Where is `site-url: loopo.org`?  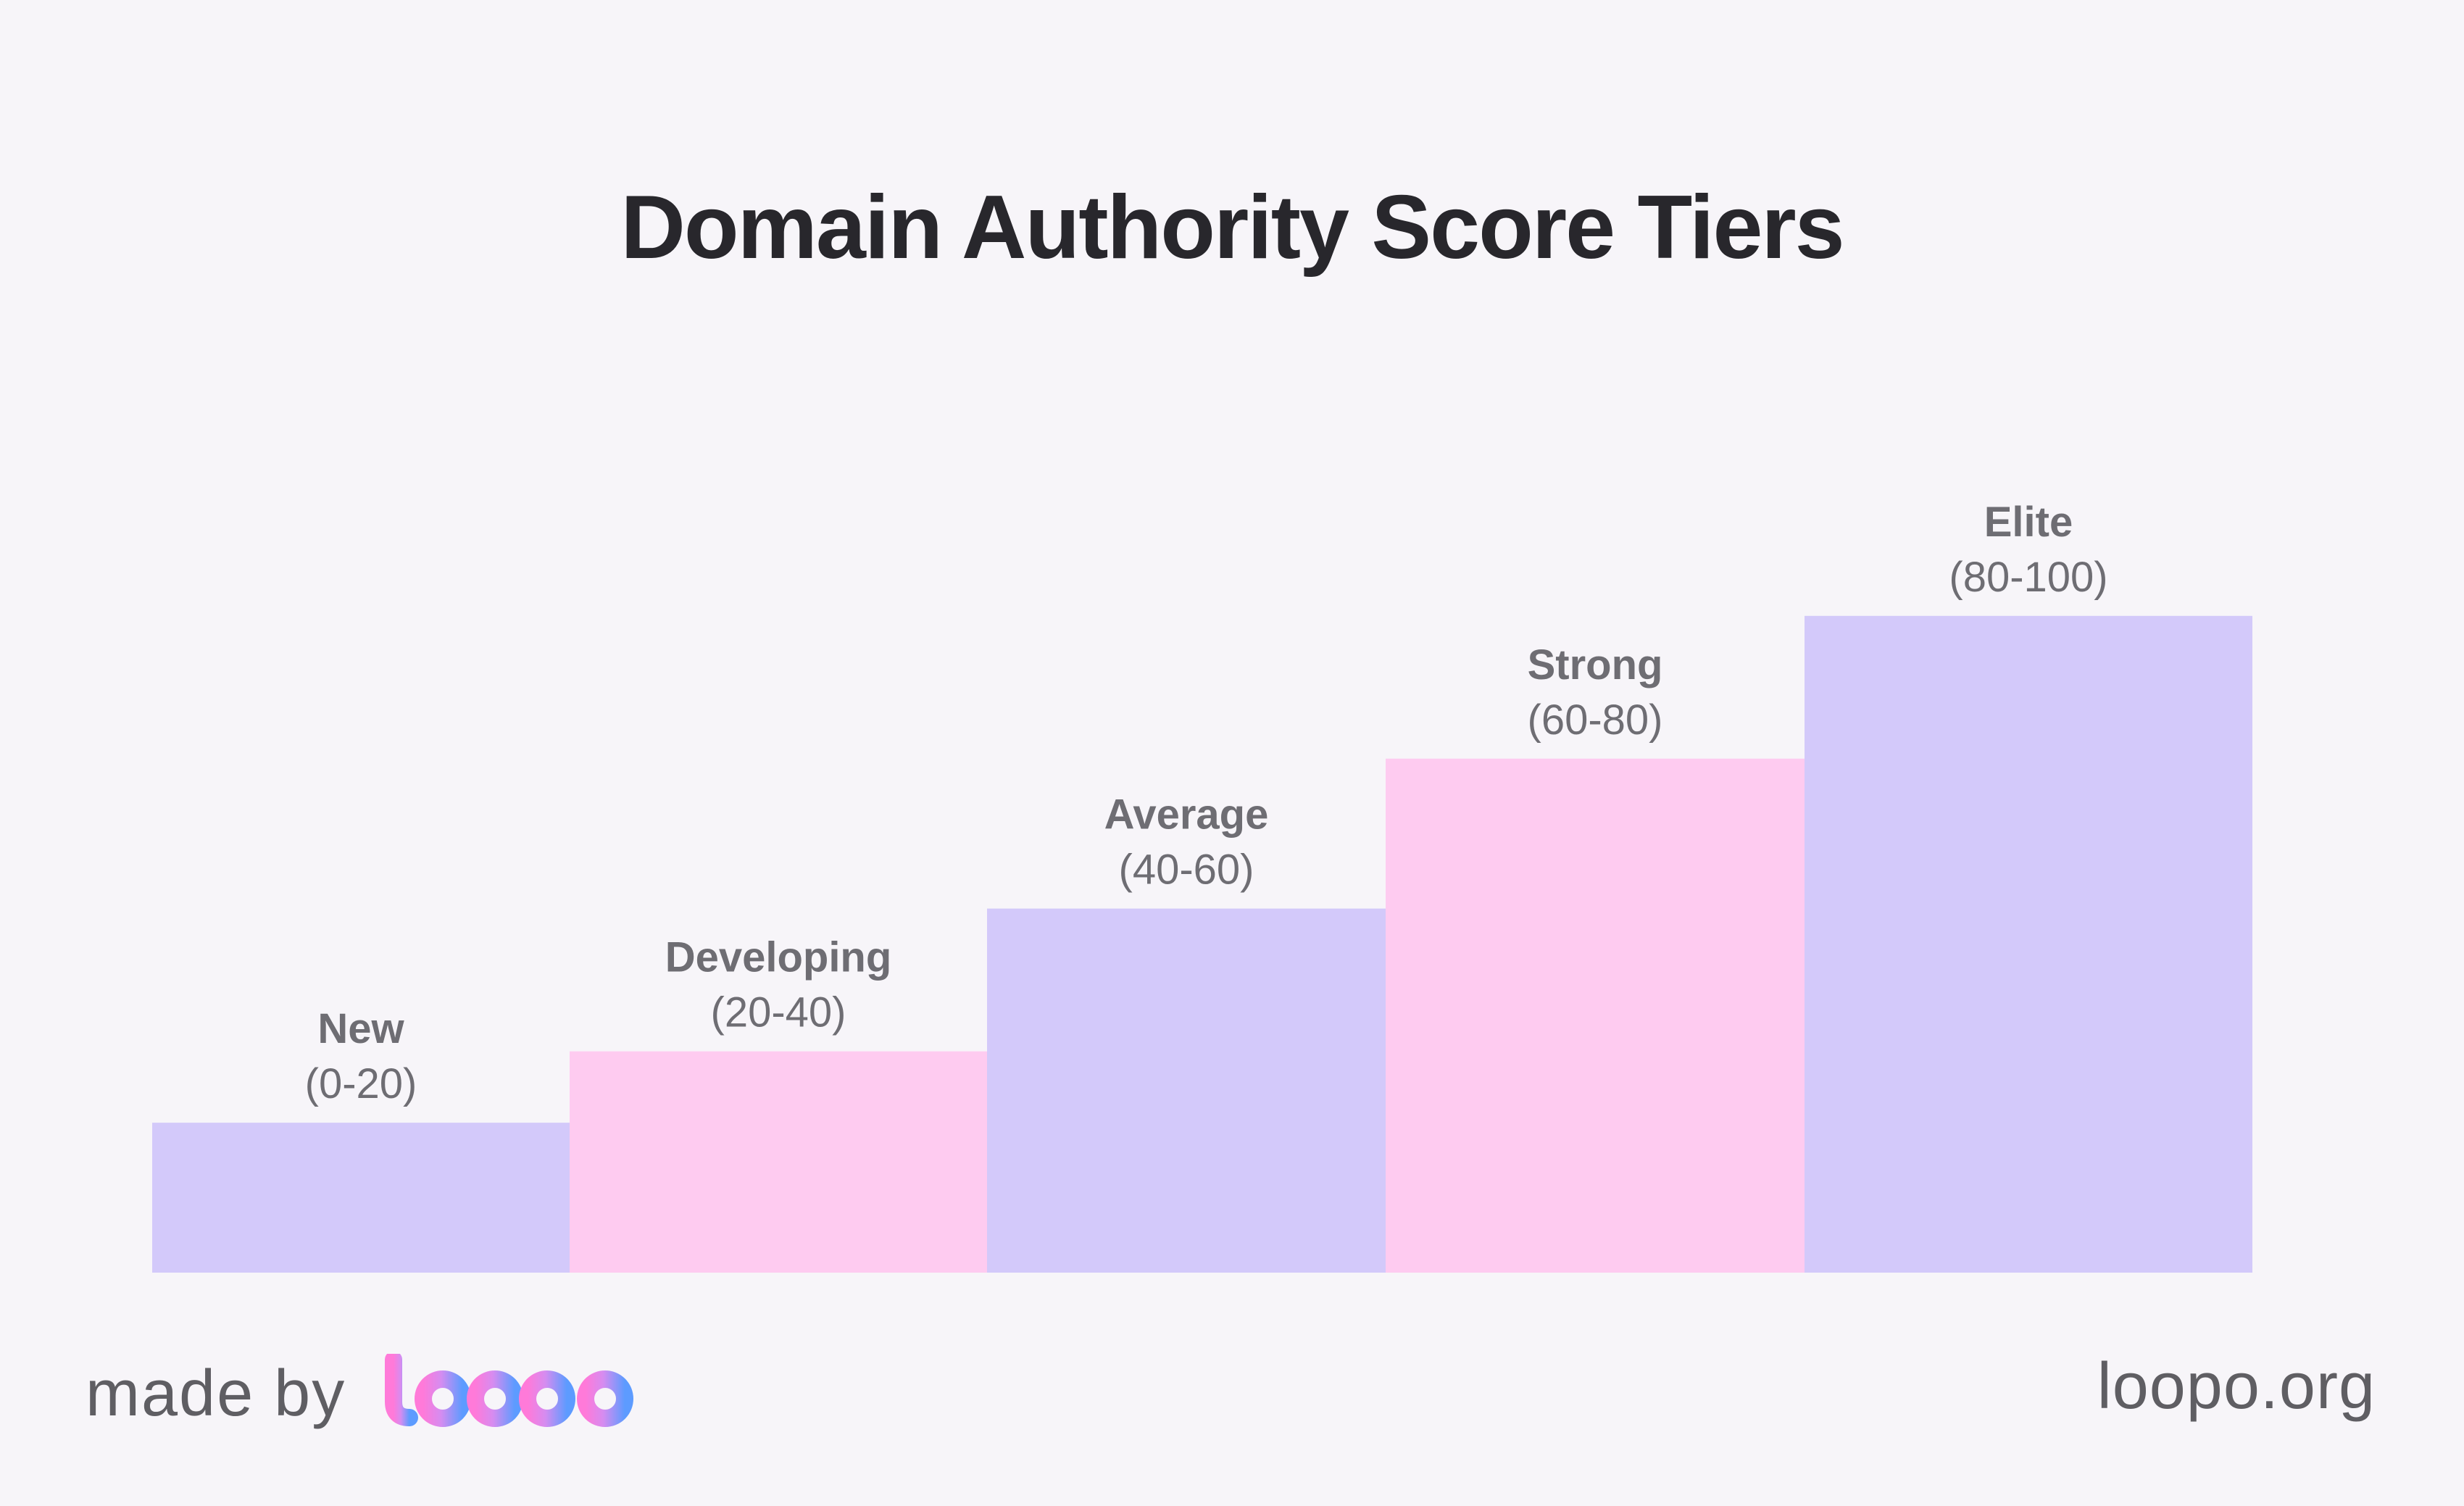
site-url: loopo.org is located at coordinates (2236, 1387).